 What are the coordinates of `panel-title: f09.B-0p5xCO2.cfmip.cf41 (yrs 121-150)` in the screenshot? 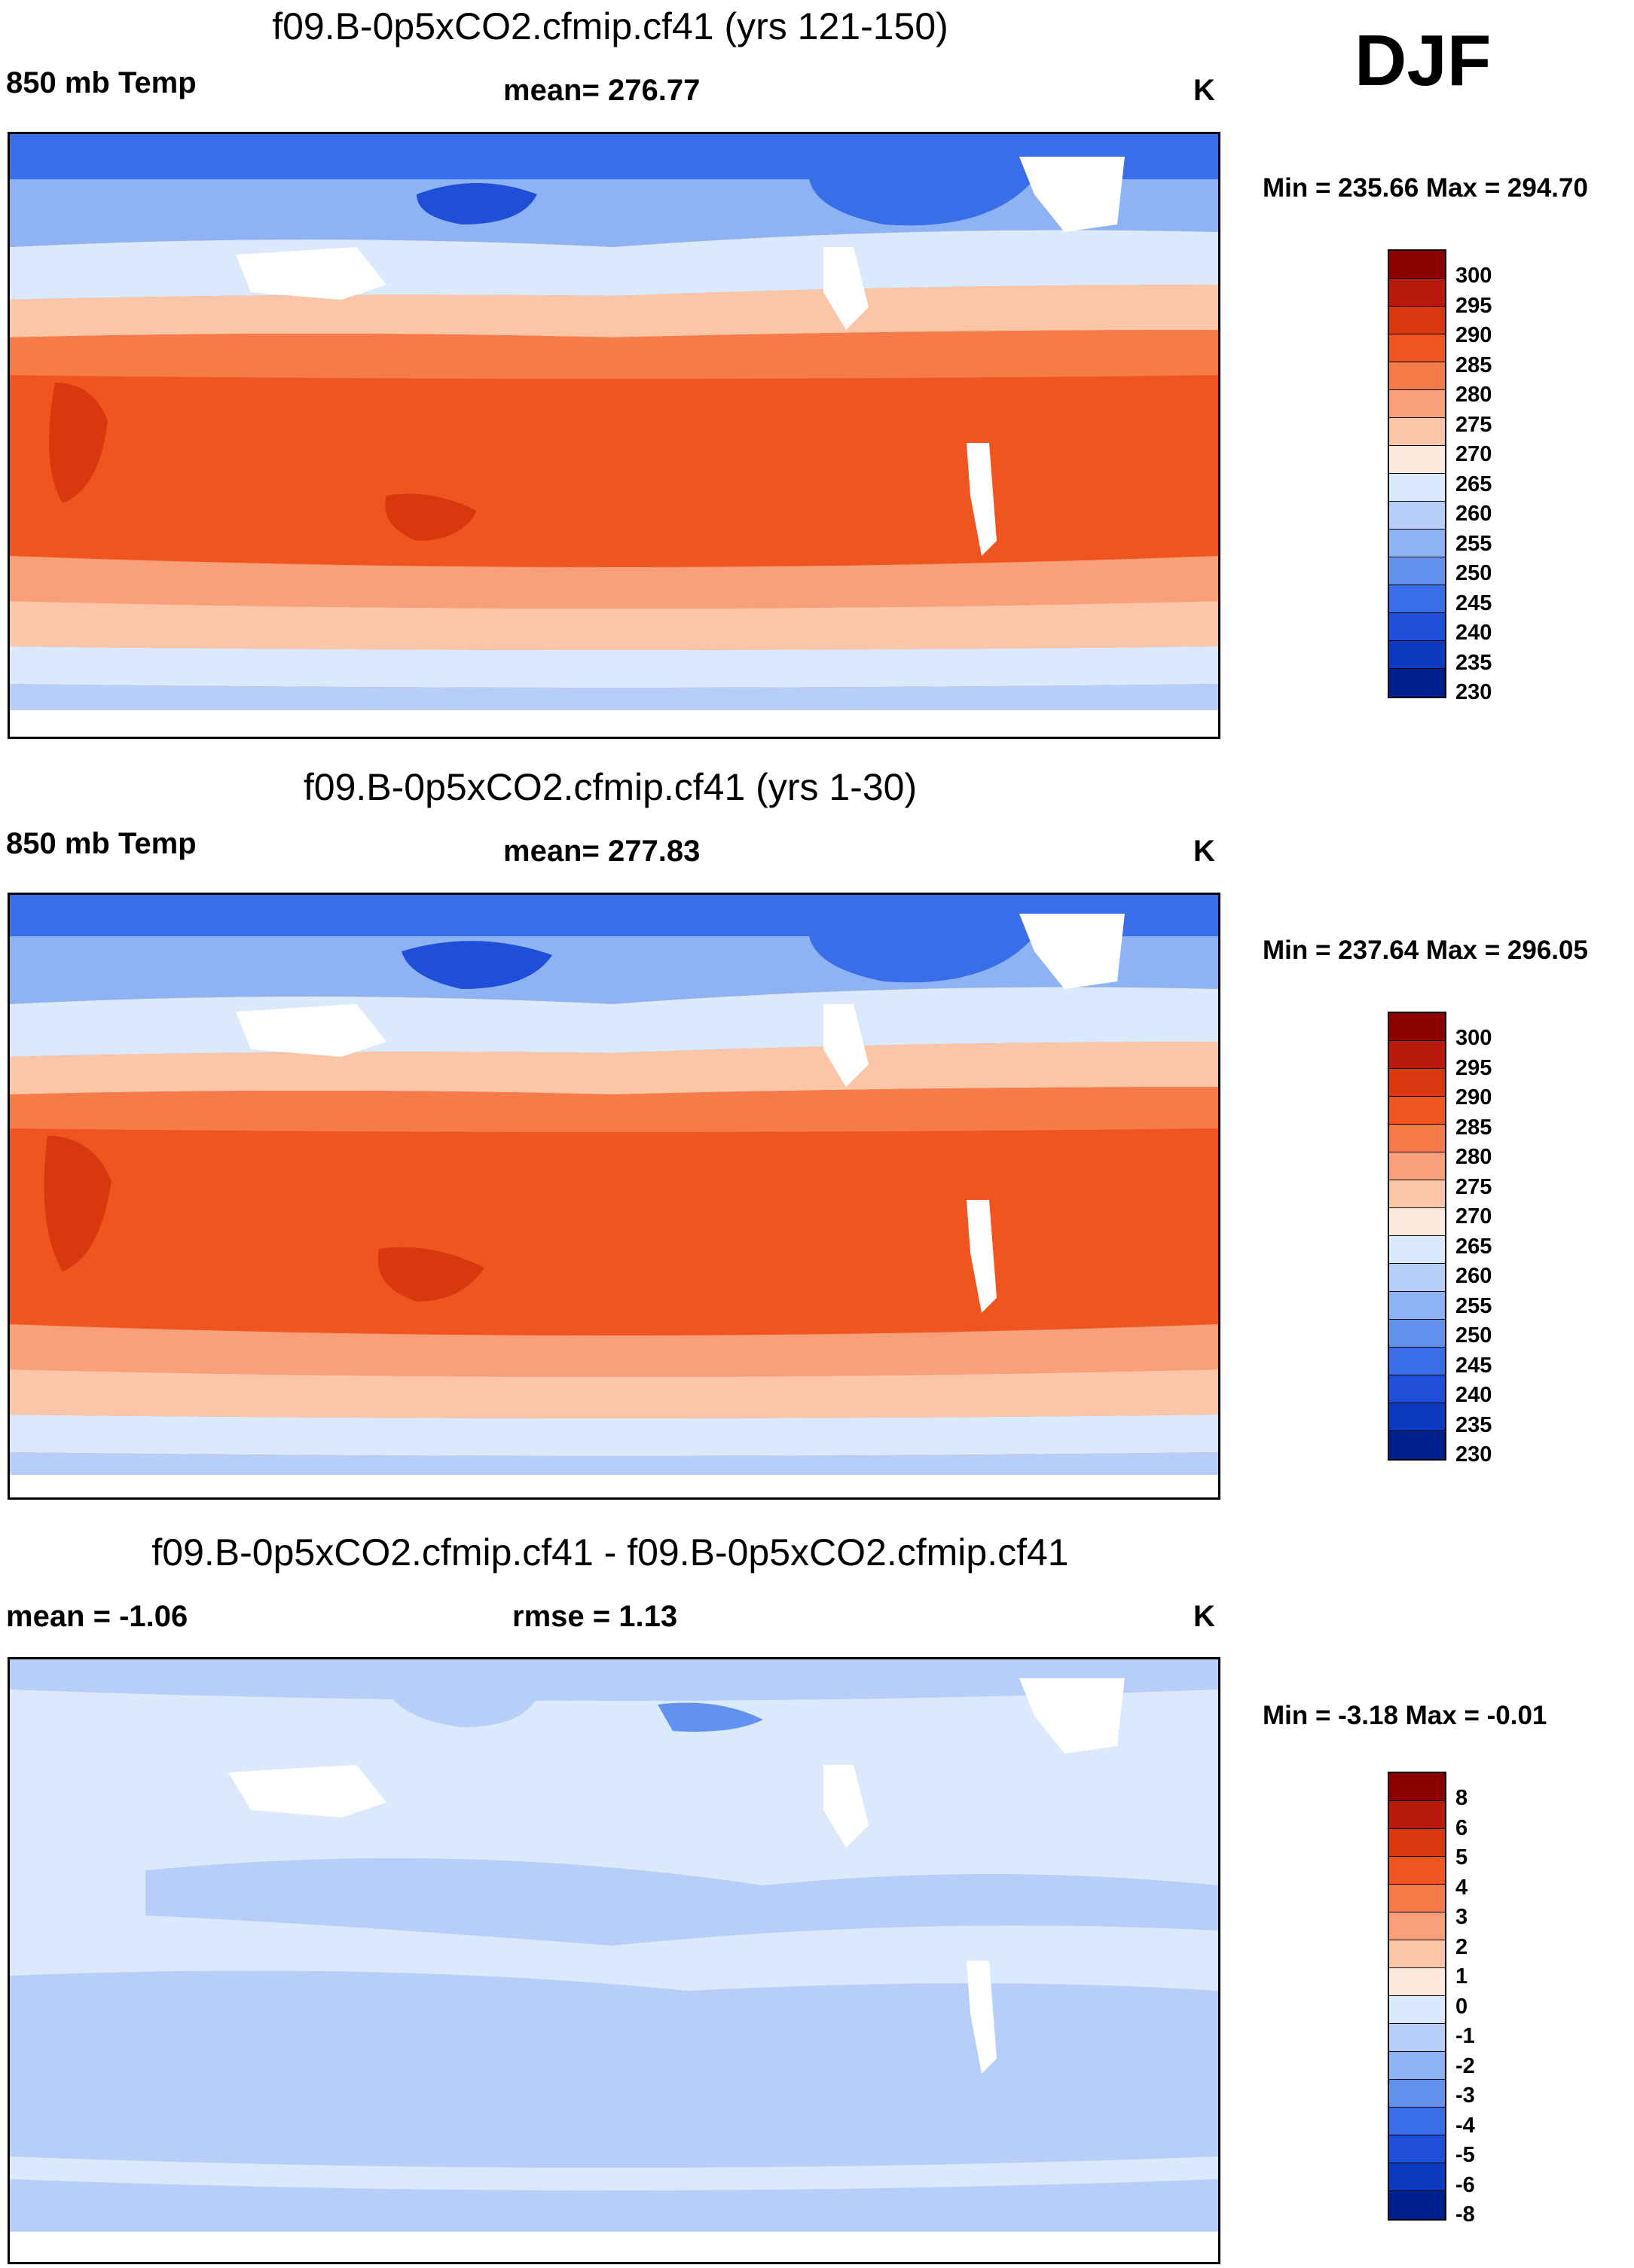 It's located at (610, 26).